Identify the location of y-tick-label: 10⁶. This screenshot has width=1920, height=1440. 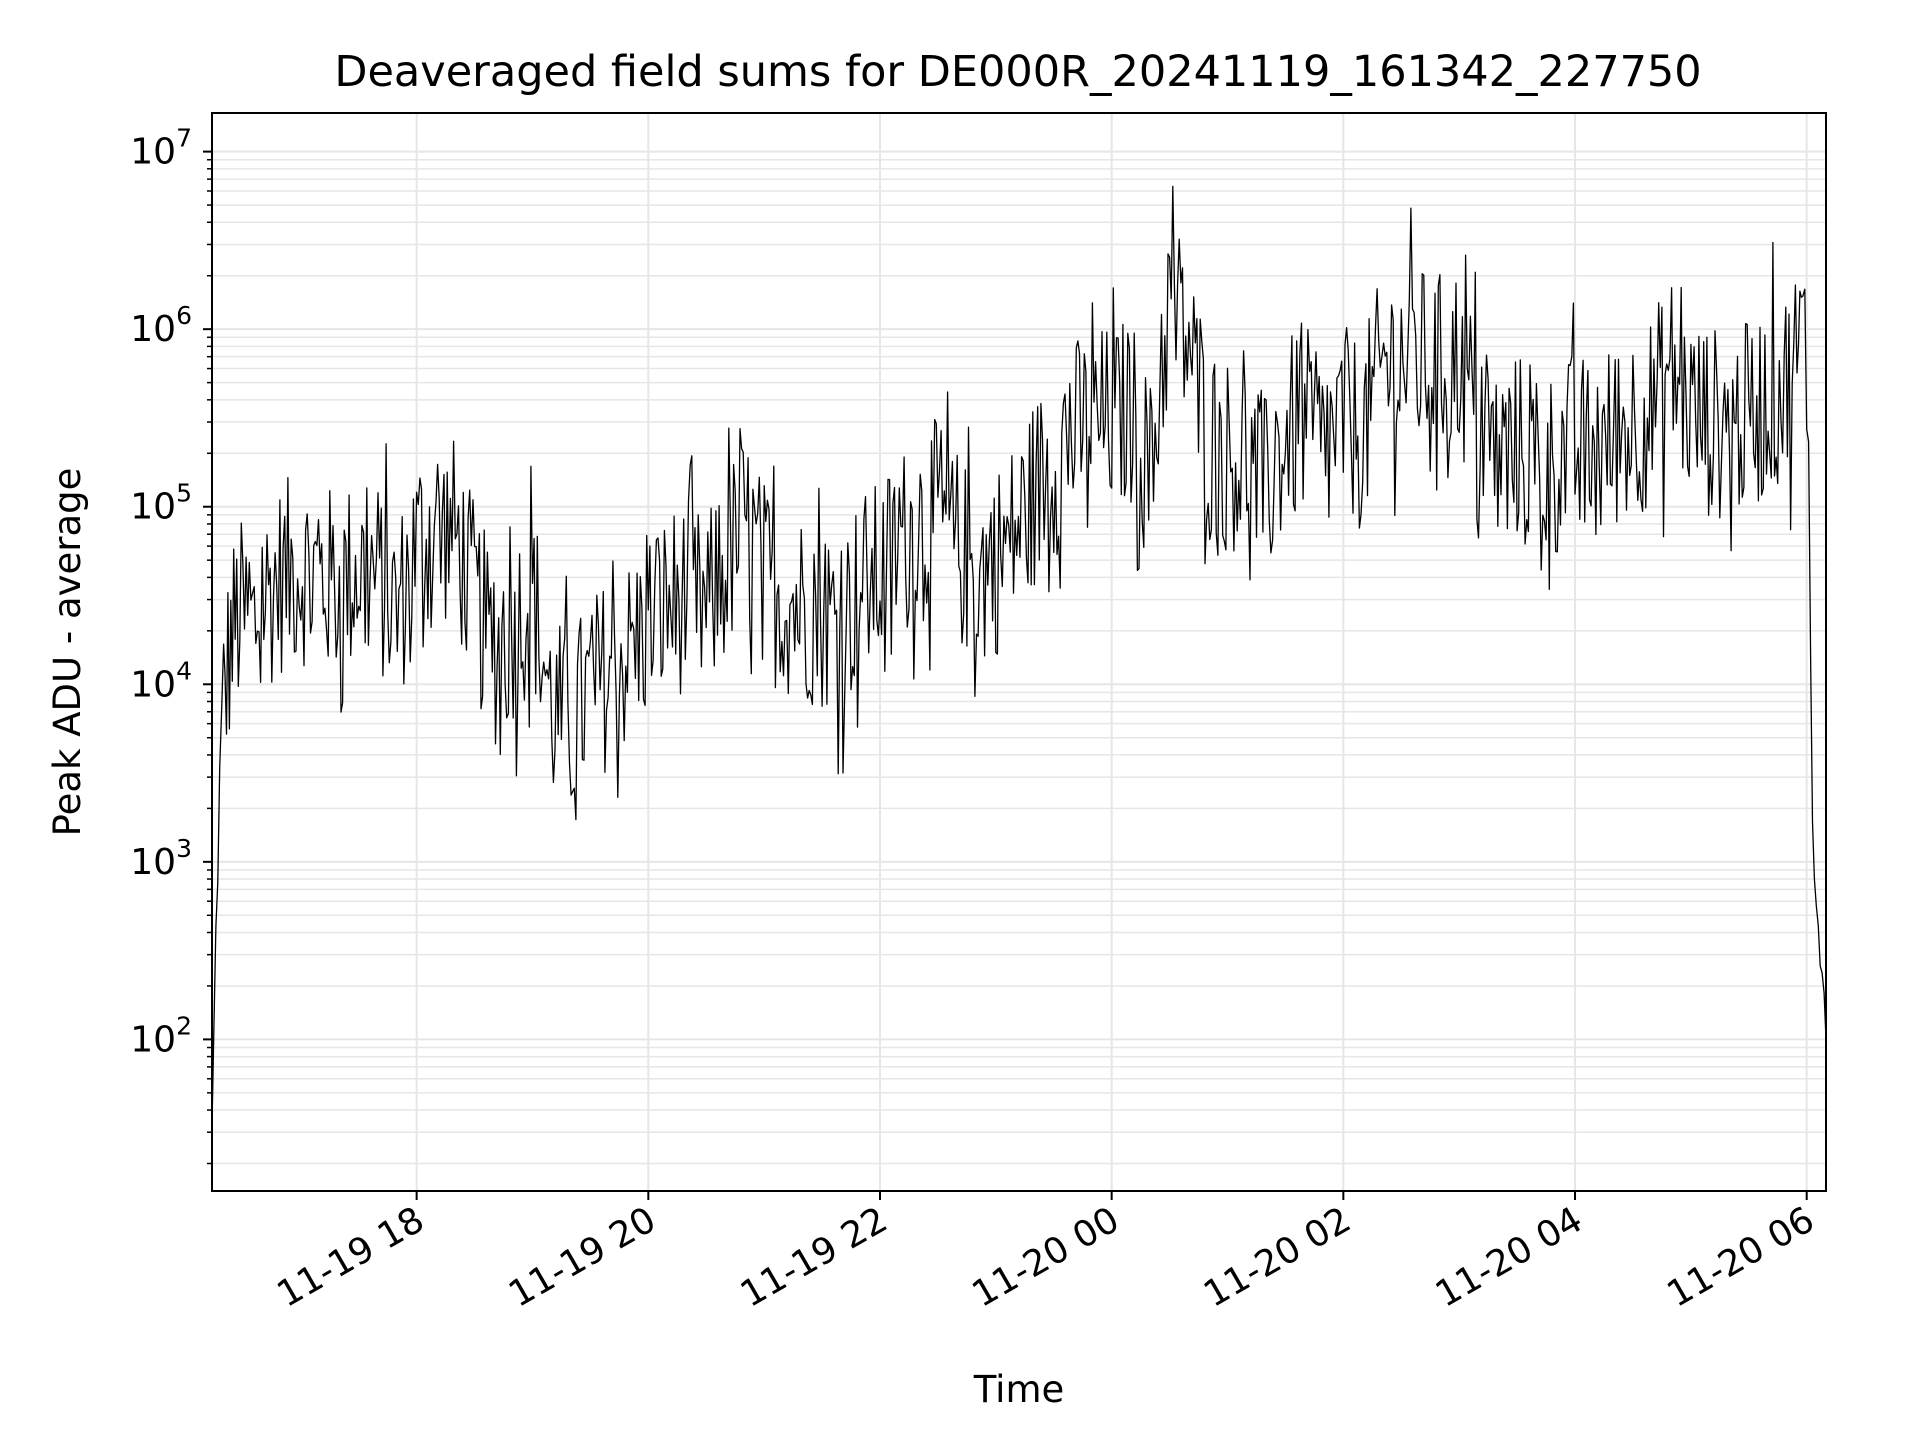
(161, 325).